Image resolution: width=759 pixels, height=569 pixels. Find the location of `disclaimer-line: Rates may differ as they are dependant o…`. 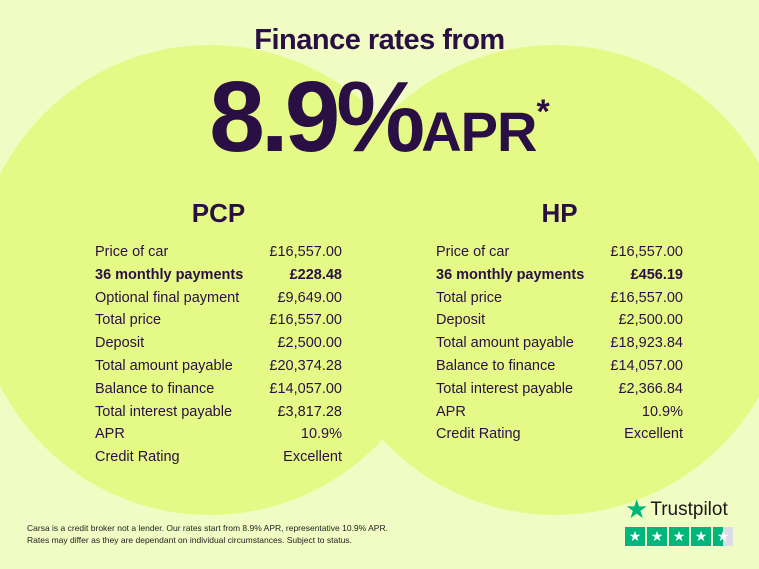

disclaimer-line: Rates may differ as they are dependant o… is located at coordinates (189, 540).